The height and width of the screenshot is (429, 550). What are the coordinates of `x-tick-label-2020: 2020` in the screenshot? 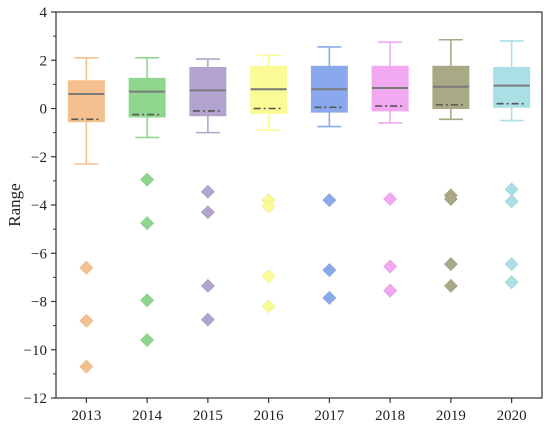 It's located at (512, 416).